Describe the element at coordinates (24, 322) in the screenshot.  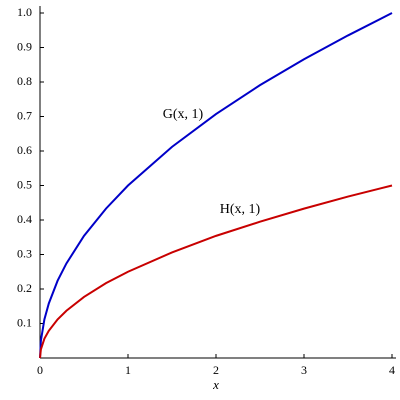
I see `y-tick-label: 0.1` at that location.